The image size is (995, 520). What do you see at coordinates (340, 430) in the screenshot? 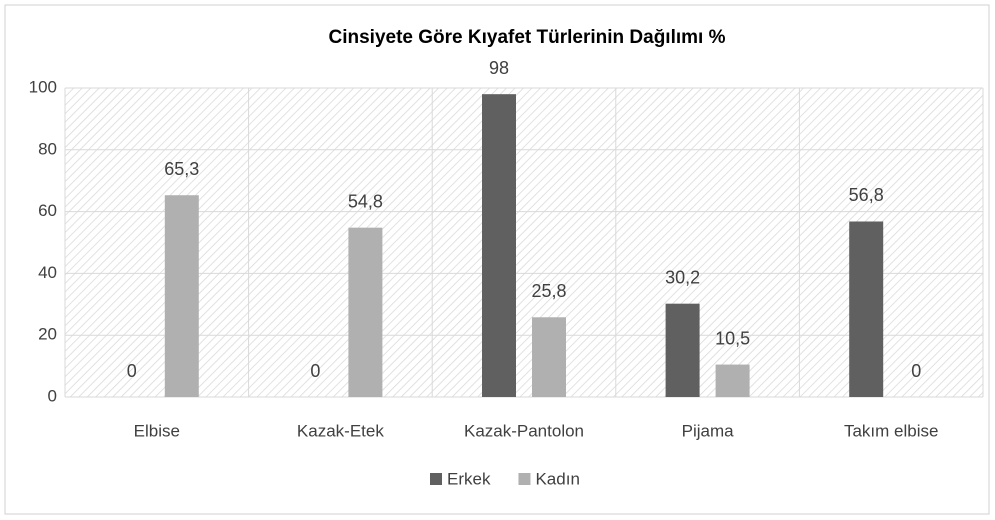
I see `x-tick-label: Kazak-Etek` at bounding box center [340, 430].